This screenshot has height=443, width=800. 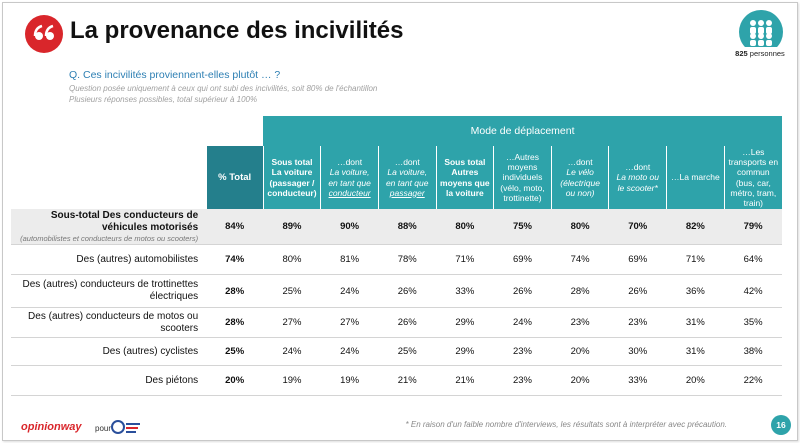 I want to click on header-part: passager, so click(x=407, y=192).